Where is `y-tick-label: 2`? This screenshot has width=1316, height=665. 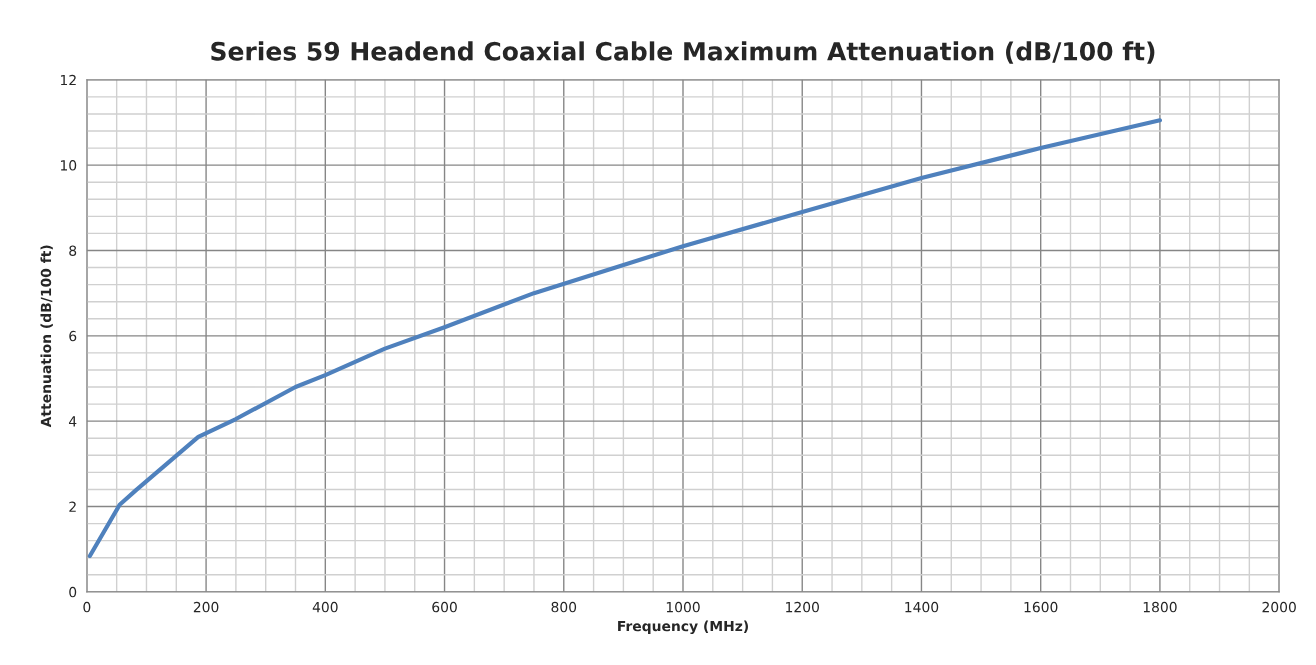 y-tick-label: 2 is located at coordinates (72, 506).